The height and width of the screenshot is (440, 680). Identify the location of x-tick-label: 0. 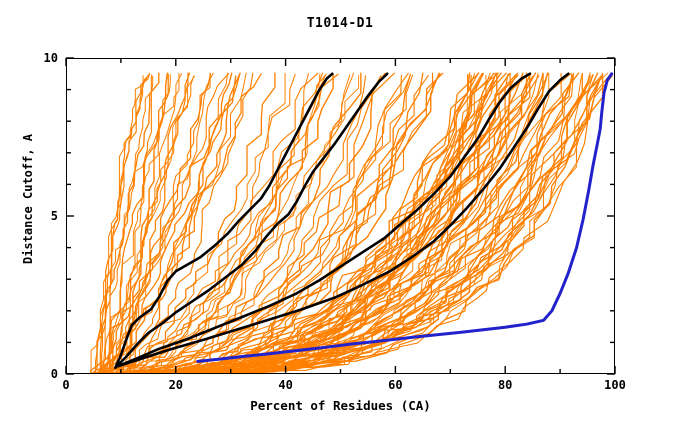
(66, 385).